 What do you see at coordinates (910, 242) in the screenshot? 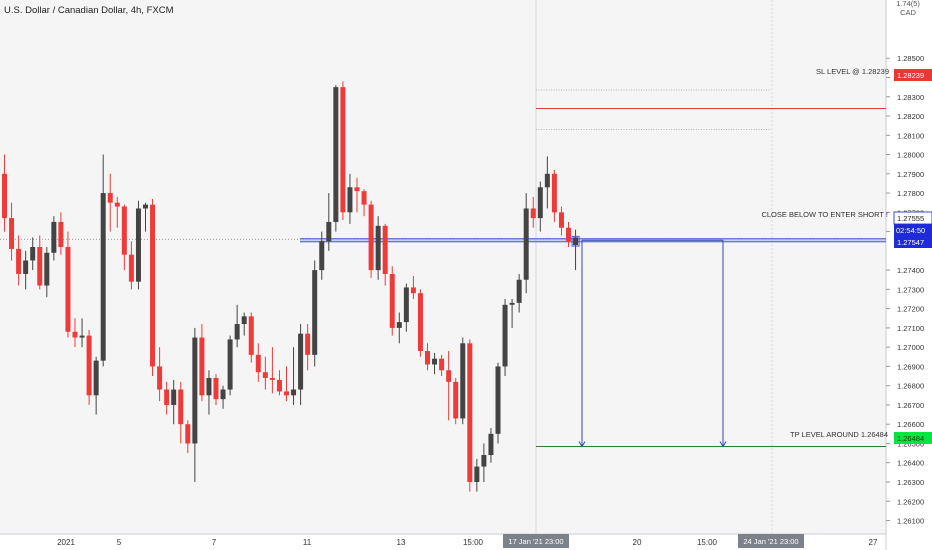
I see `last-price-text: 1.27547` at bounding box center [910, 242].